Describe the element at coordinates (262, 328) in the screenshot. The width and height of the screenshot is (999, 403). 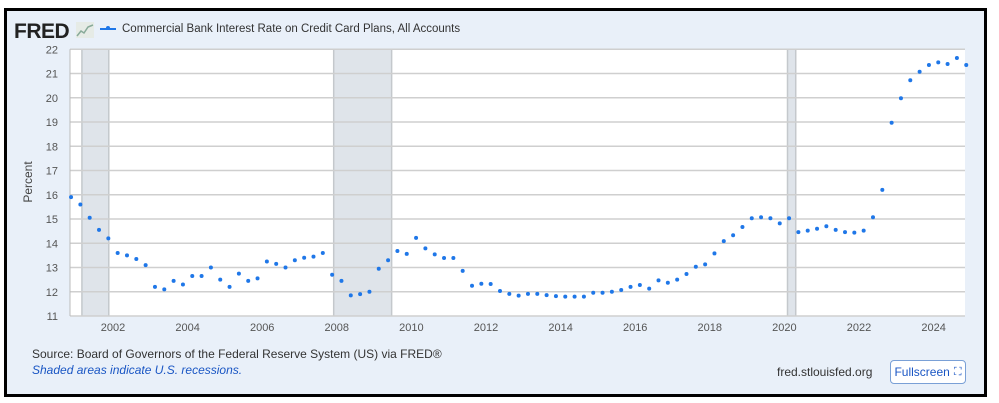
I see `x-tick-label: 2006` at that location.